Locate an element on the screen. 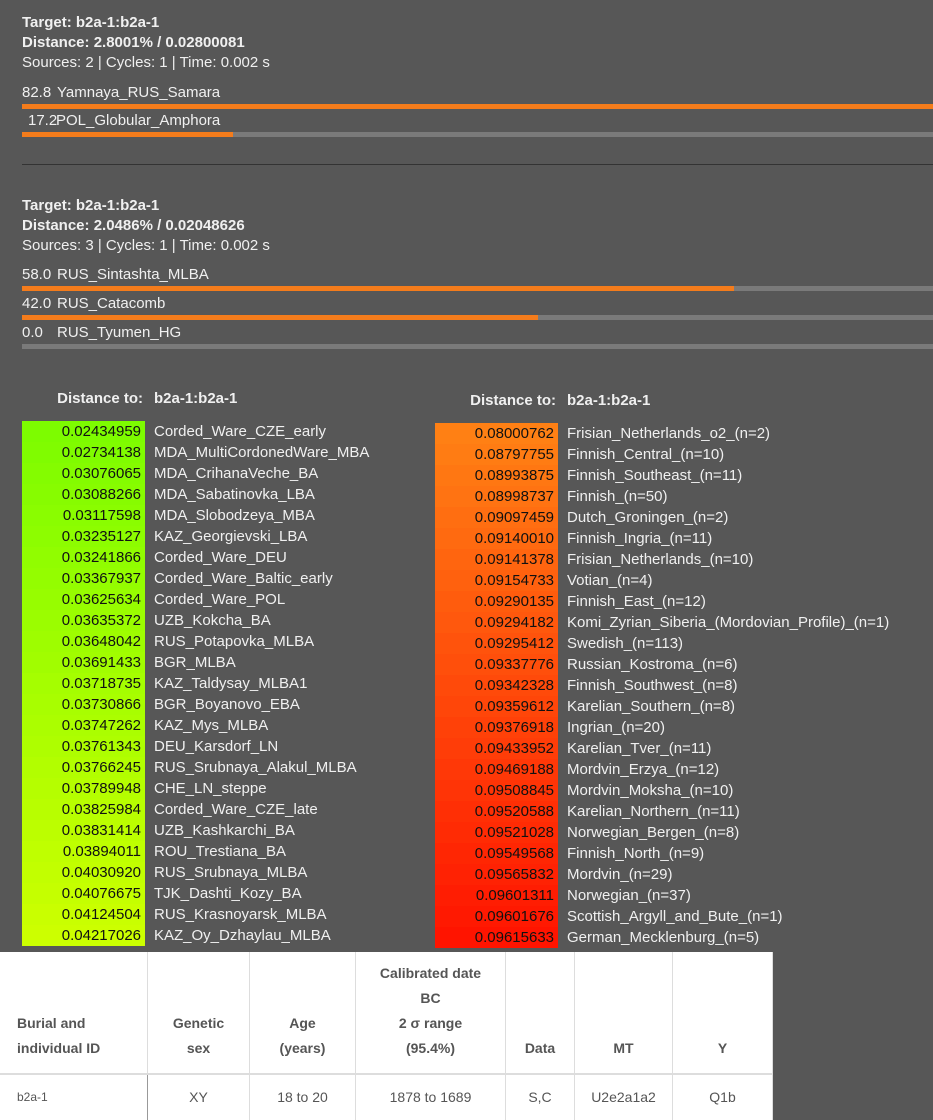 The image size is (933, 1120). distance-value: 0.08797755 is located at coordinates (496, 454).